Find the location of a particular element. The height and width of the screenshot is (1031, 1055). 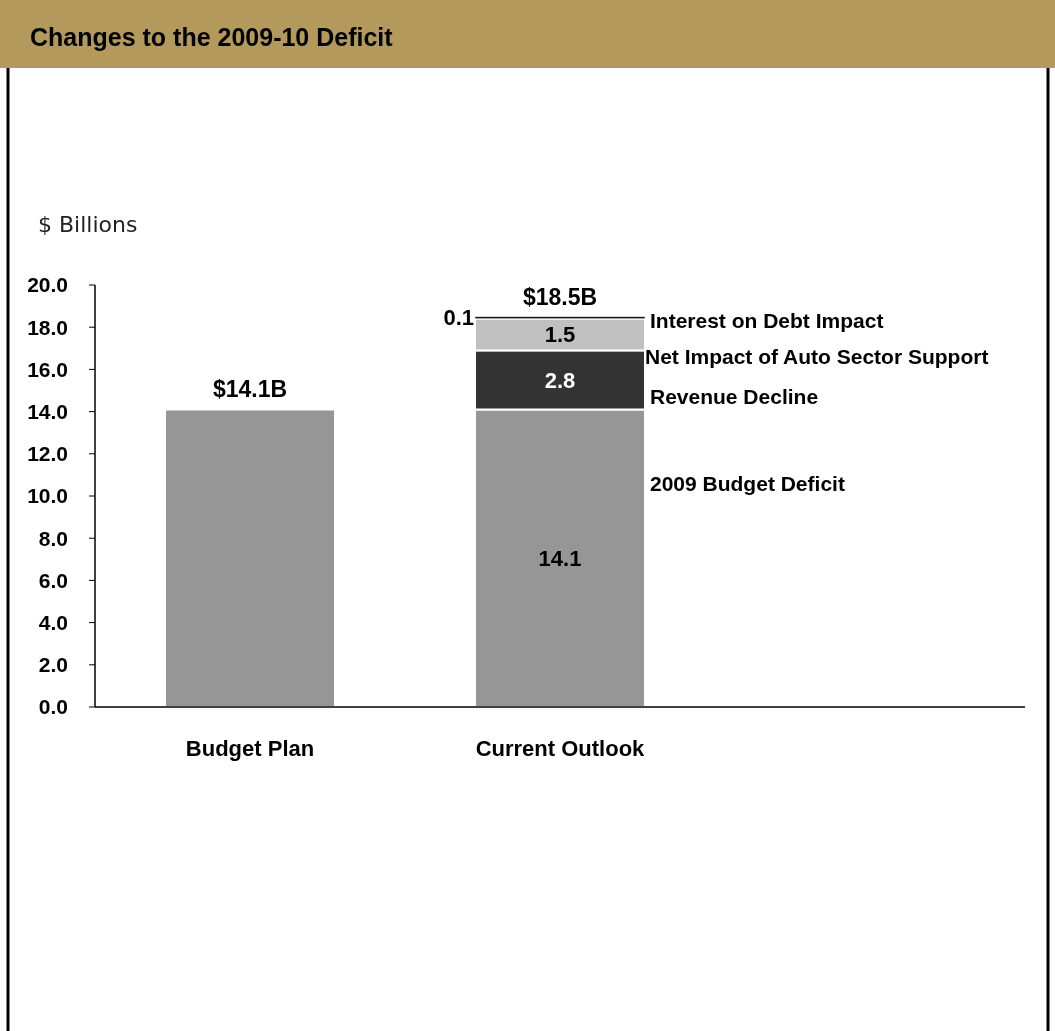

y-tick-label: 4.0 is located at coordinates (53, 622).